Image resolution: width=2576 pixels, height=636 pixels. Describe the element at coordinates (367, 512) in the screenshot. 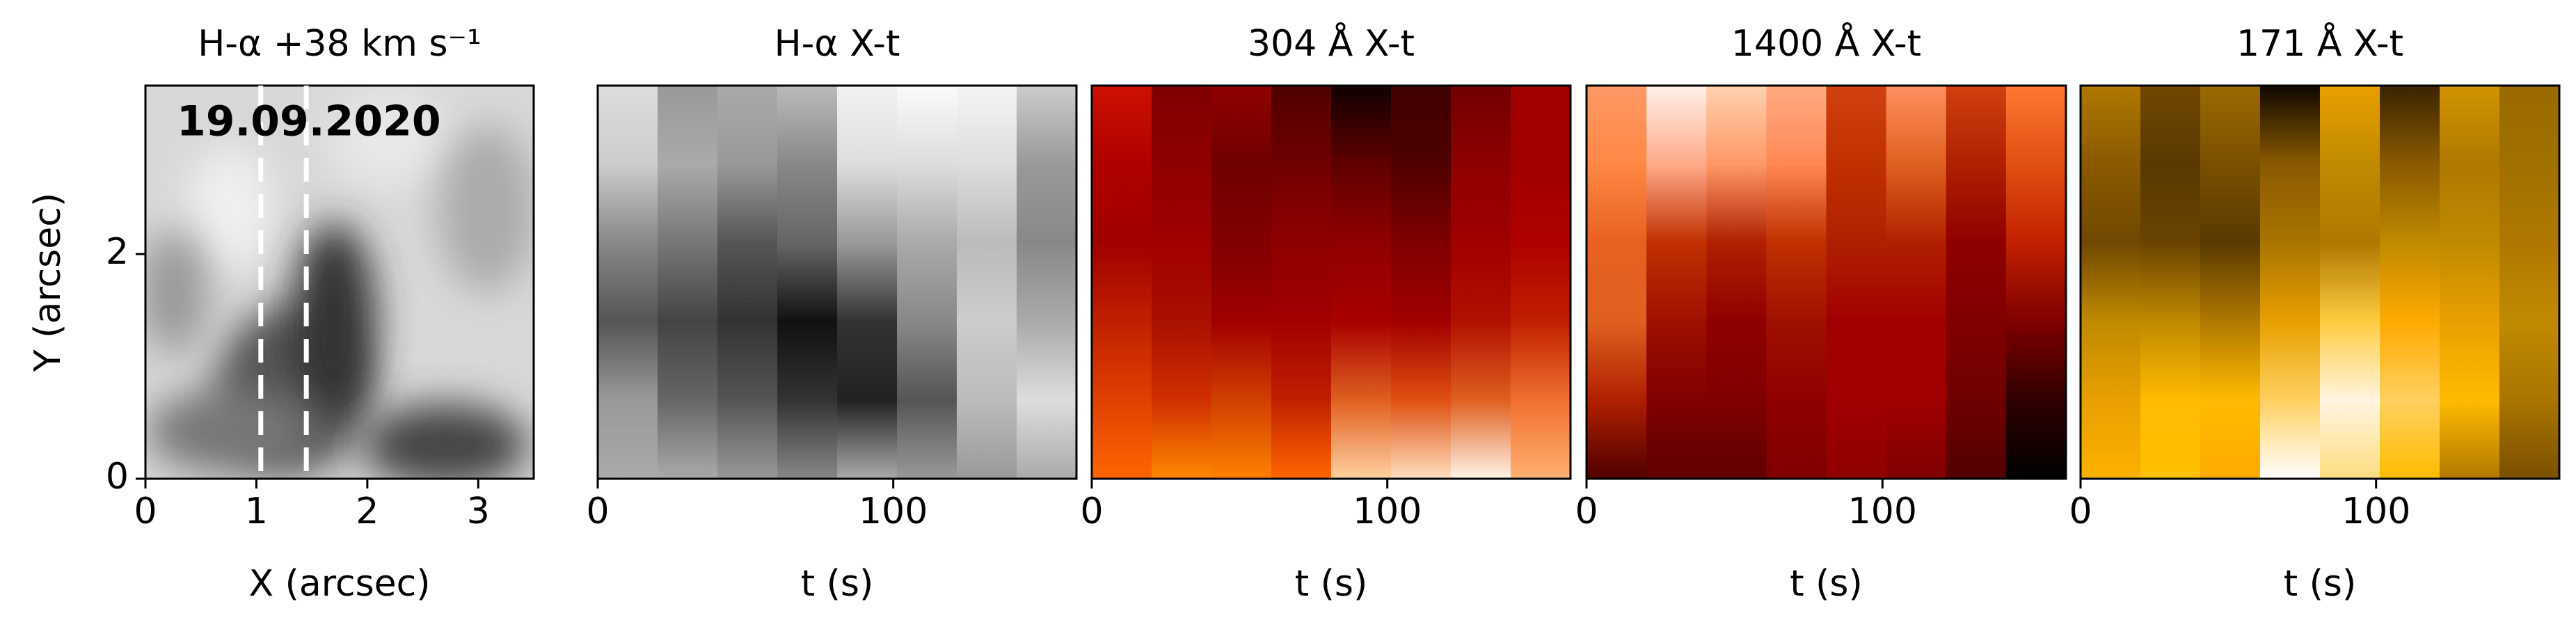

I see `x-tick-label: 2` at that location.